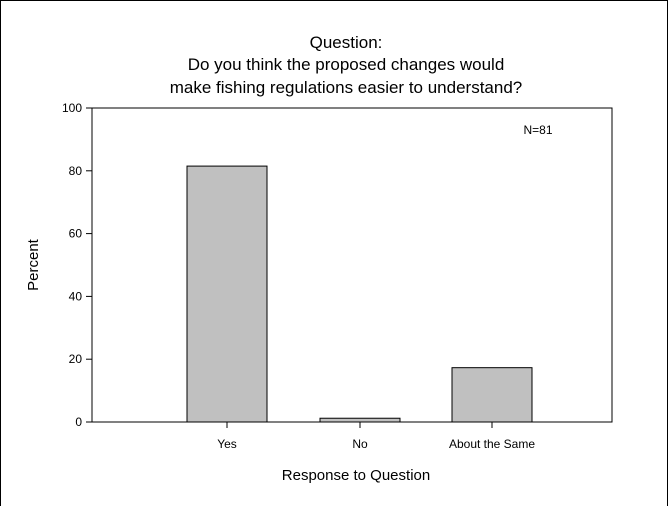 The height and width of the screenshot is (506, 668). Describe the element at coordinates (376, 436) in the screenshot. I see `x-axis: Yes No About the Same` at that location.